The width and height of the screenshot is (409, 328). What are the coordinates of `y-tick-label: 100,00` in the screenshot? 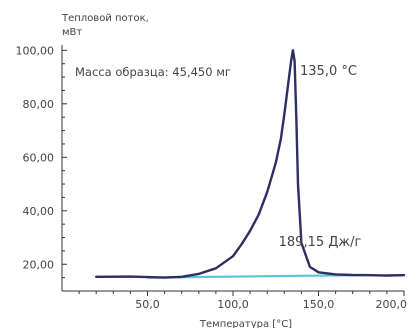 It's located at (35, 50).